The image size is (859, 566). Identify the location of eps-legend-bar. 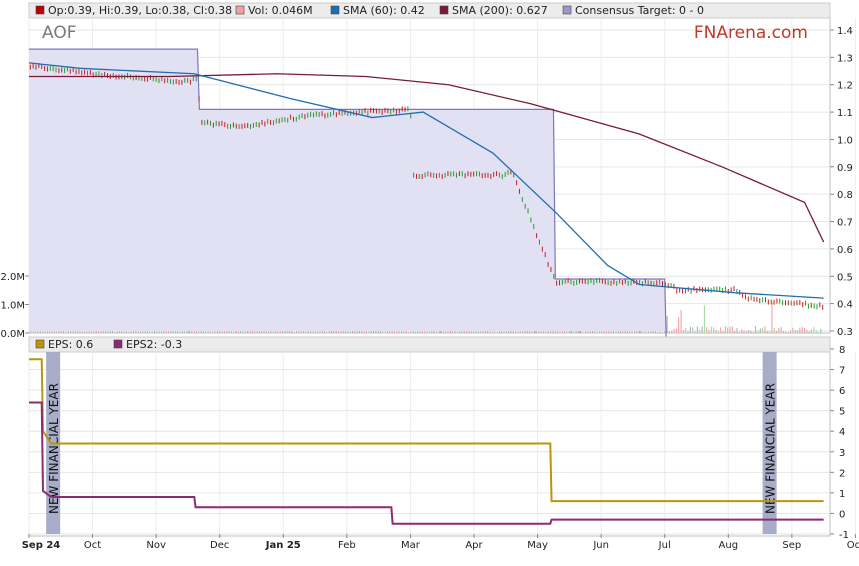
(429, 344).